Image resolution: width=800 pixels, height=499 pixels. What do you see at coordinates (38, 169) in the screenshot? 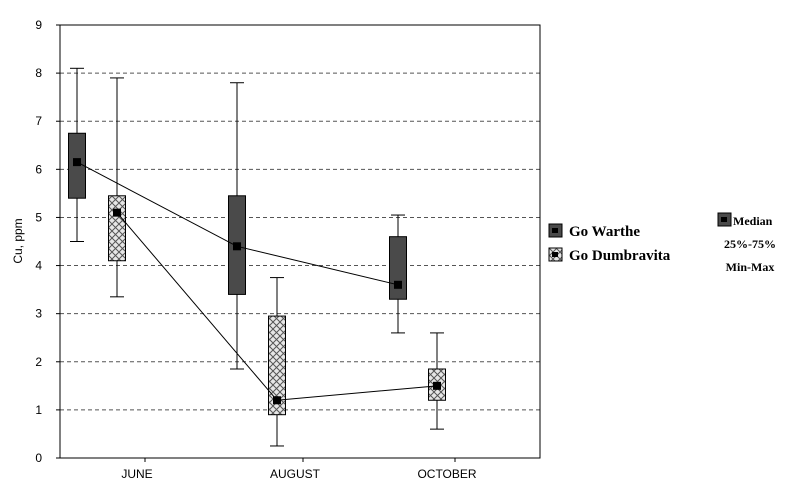
I see `y-tick-label: 6` at bounding box center [38, 169].